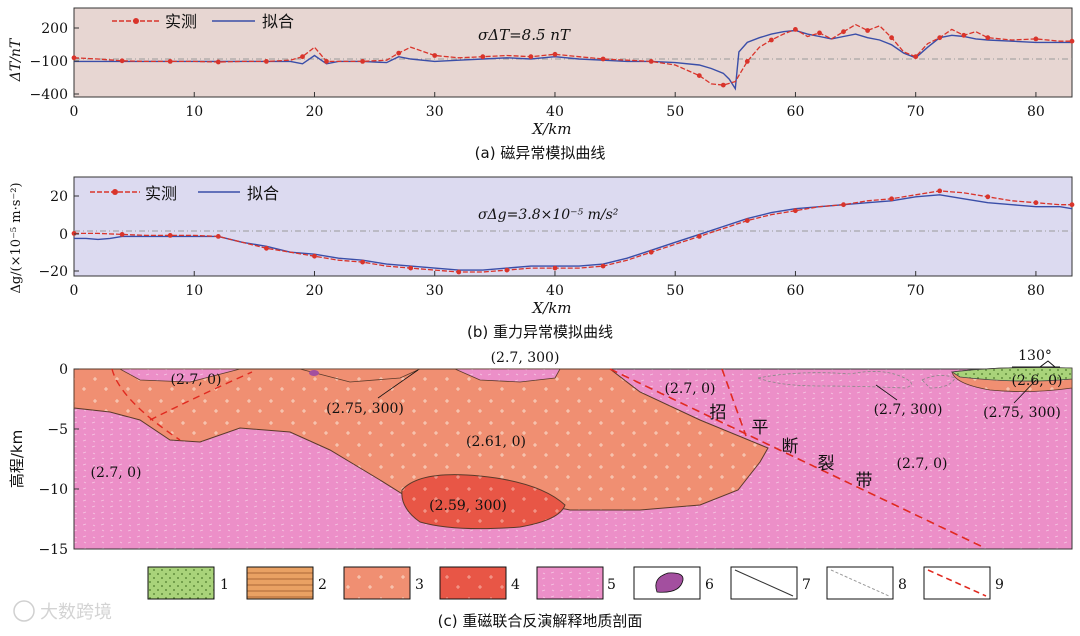 The height and width of the screenshot is (636, 1080). Describe the element at coordinates (53, 490) in the screenshot. I see `panel-c-ytick: −10` at that location.